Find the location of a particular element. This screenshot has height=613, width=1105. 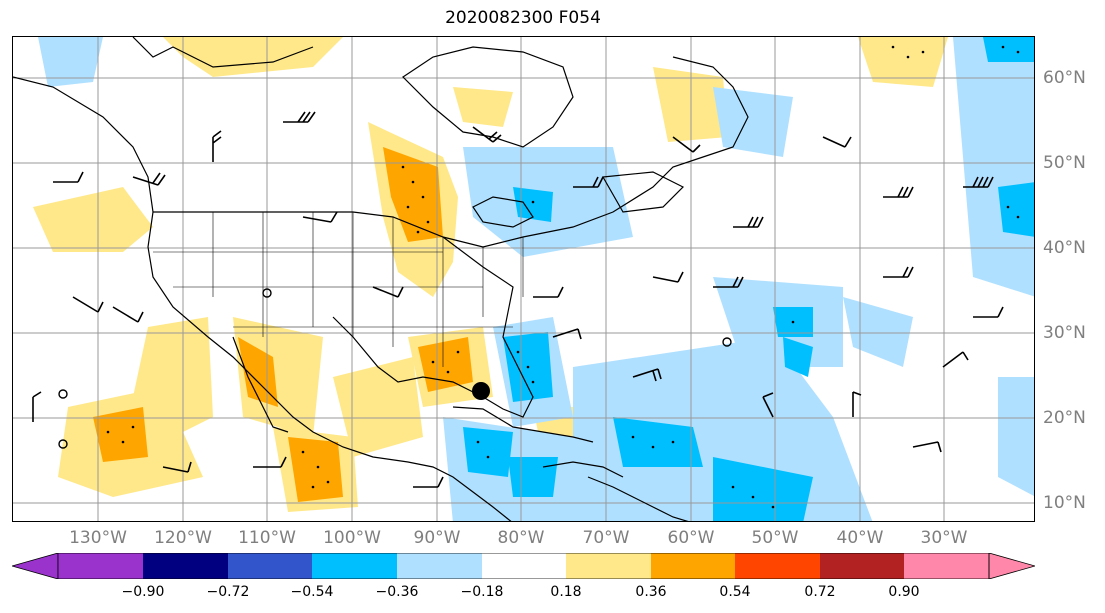

colorbar-tick-label: 0.36 is located at coordinates (651, 592).